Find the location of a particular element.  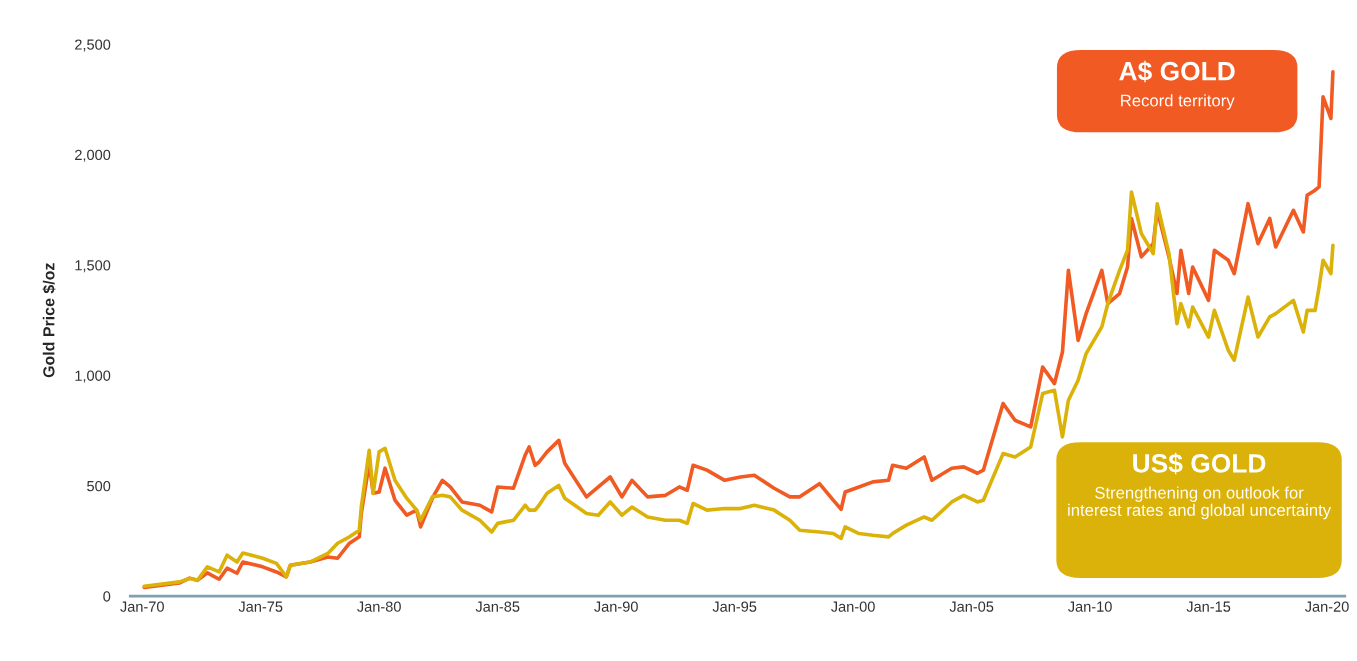

annotation: Record territory is located at coordinates (1178, 102).